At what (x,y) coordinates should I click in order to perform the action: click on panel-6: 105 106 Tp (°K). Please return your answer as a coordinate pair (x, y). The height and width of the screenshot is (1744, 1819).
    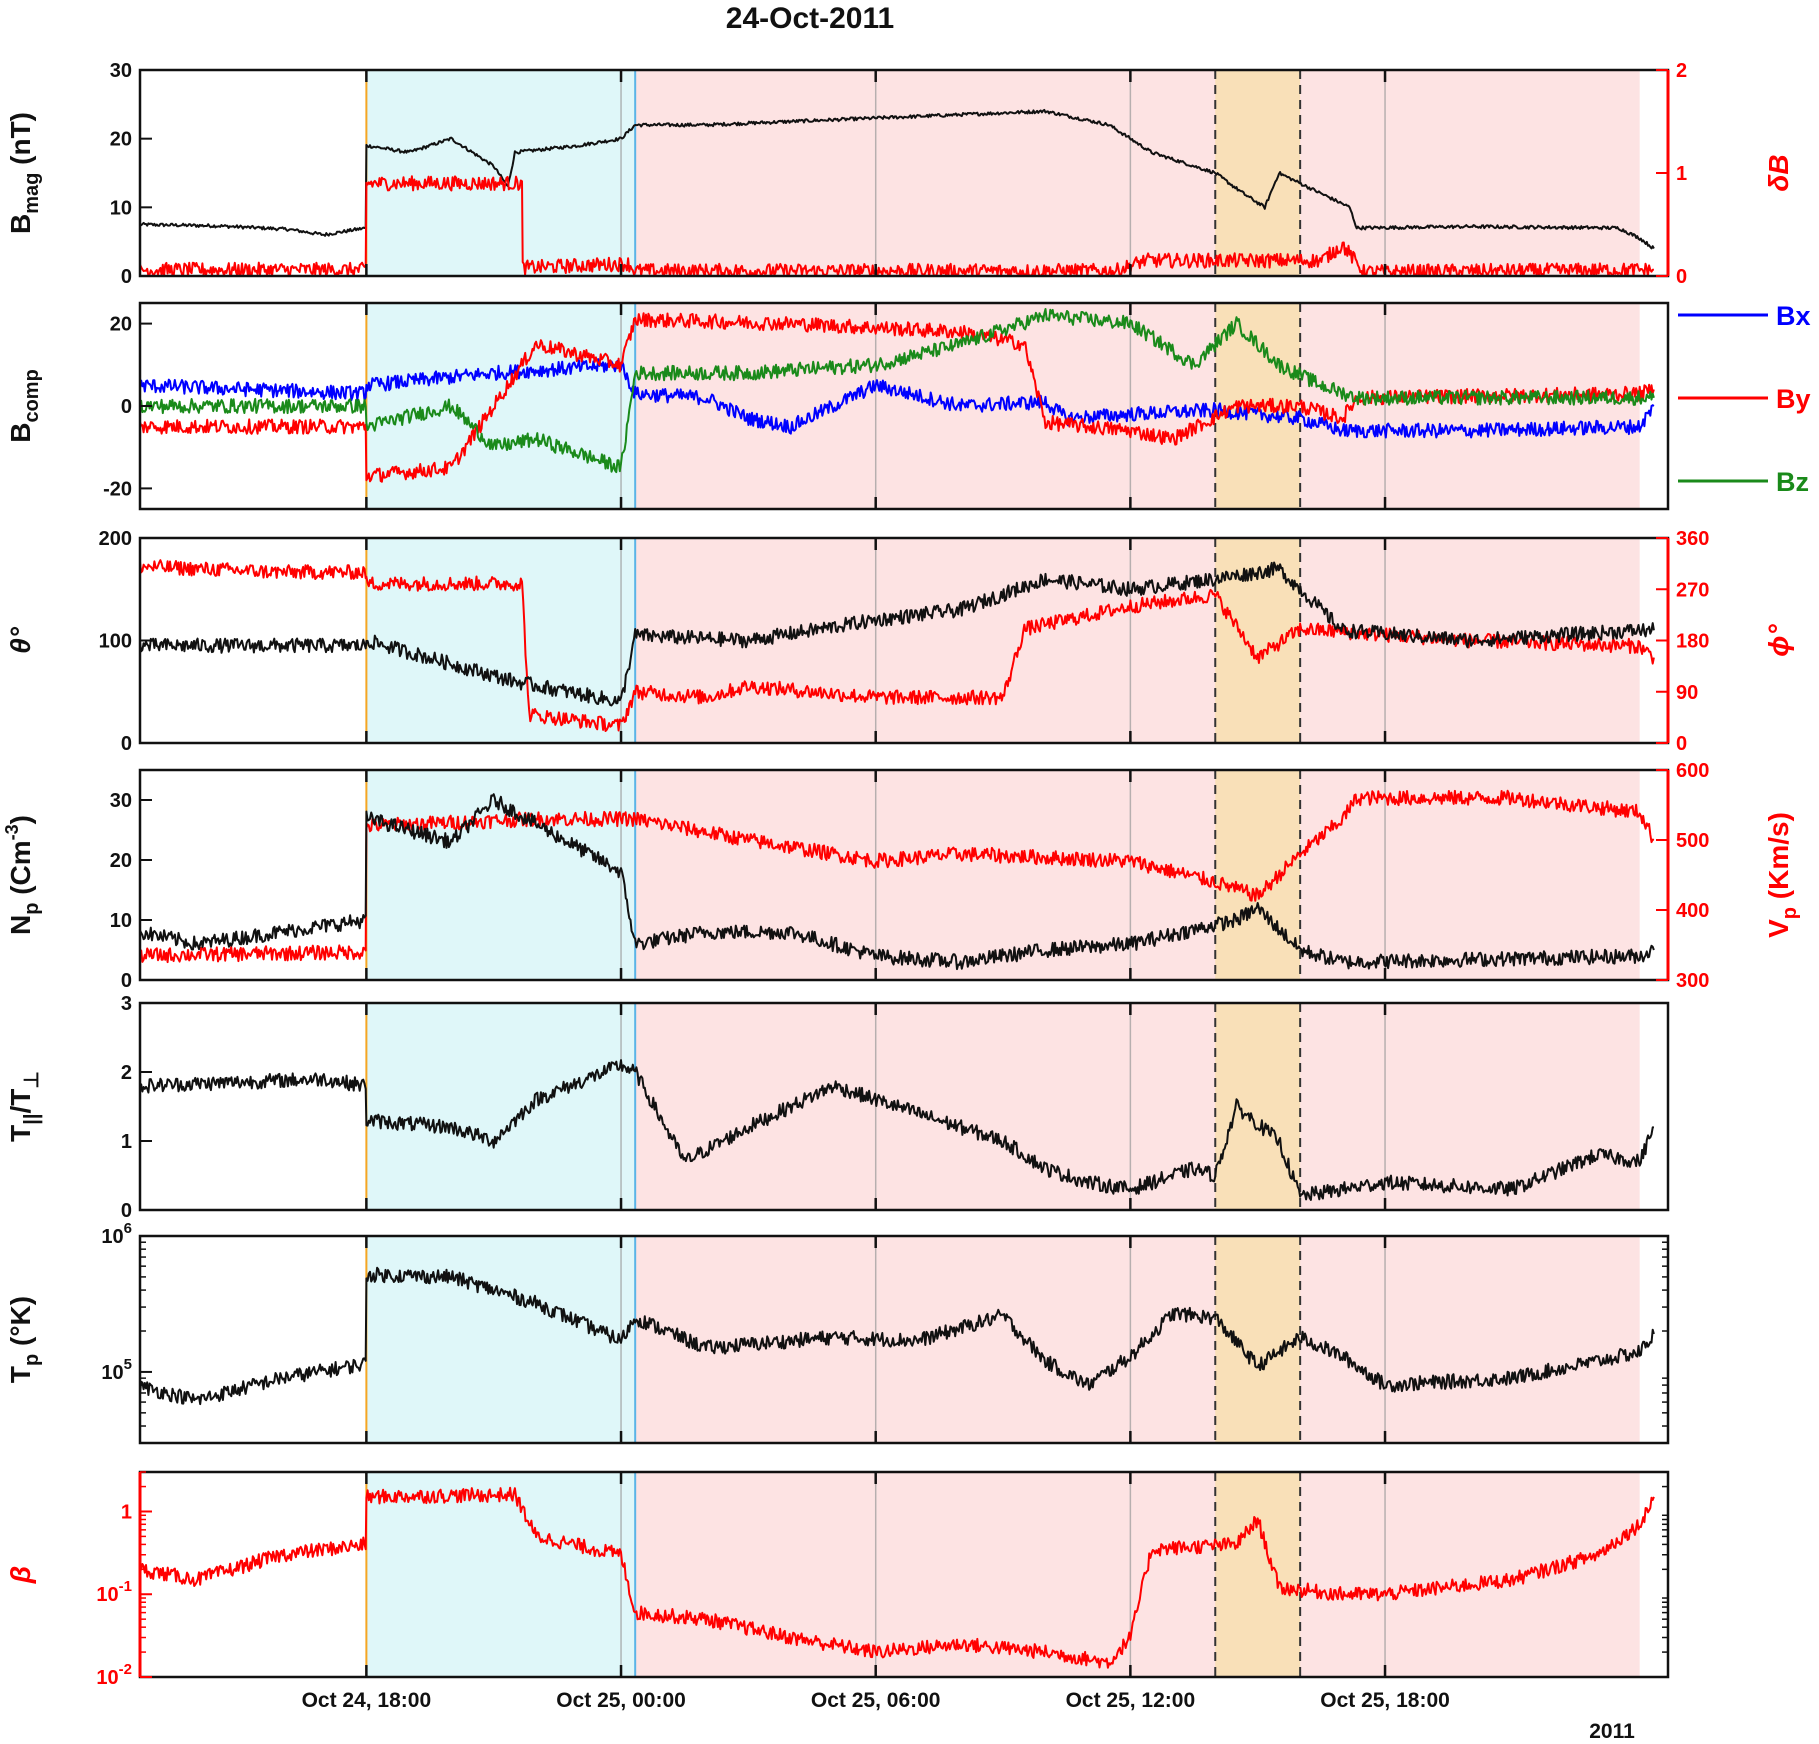
    Looking at the image, I should click on (837, 1332).